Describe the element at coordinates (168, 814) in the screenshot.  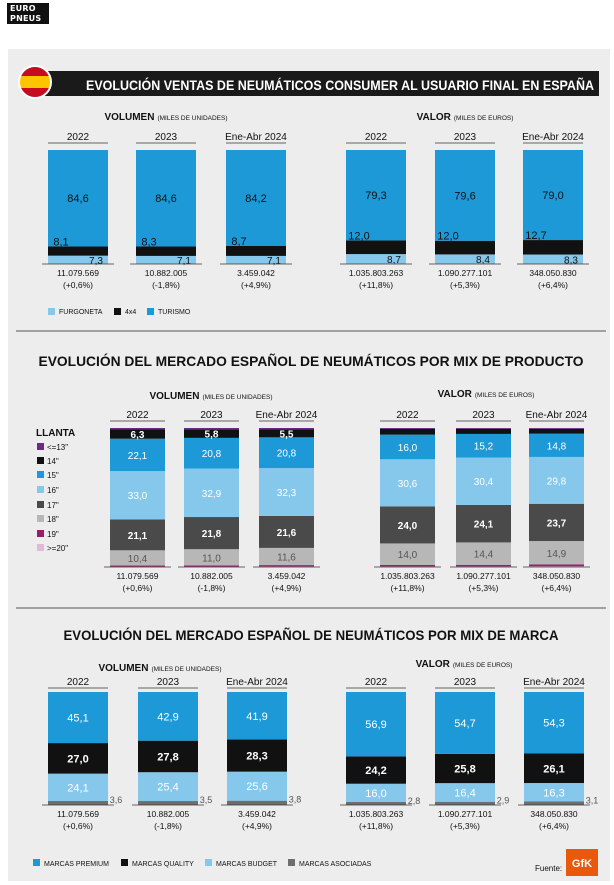
I see `total-label: 10.882.005` at that location.